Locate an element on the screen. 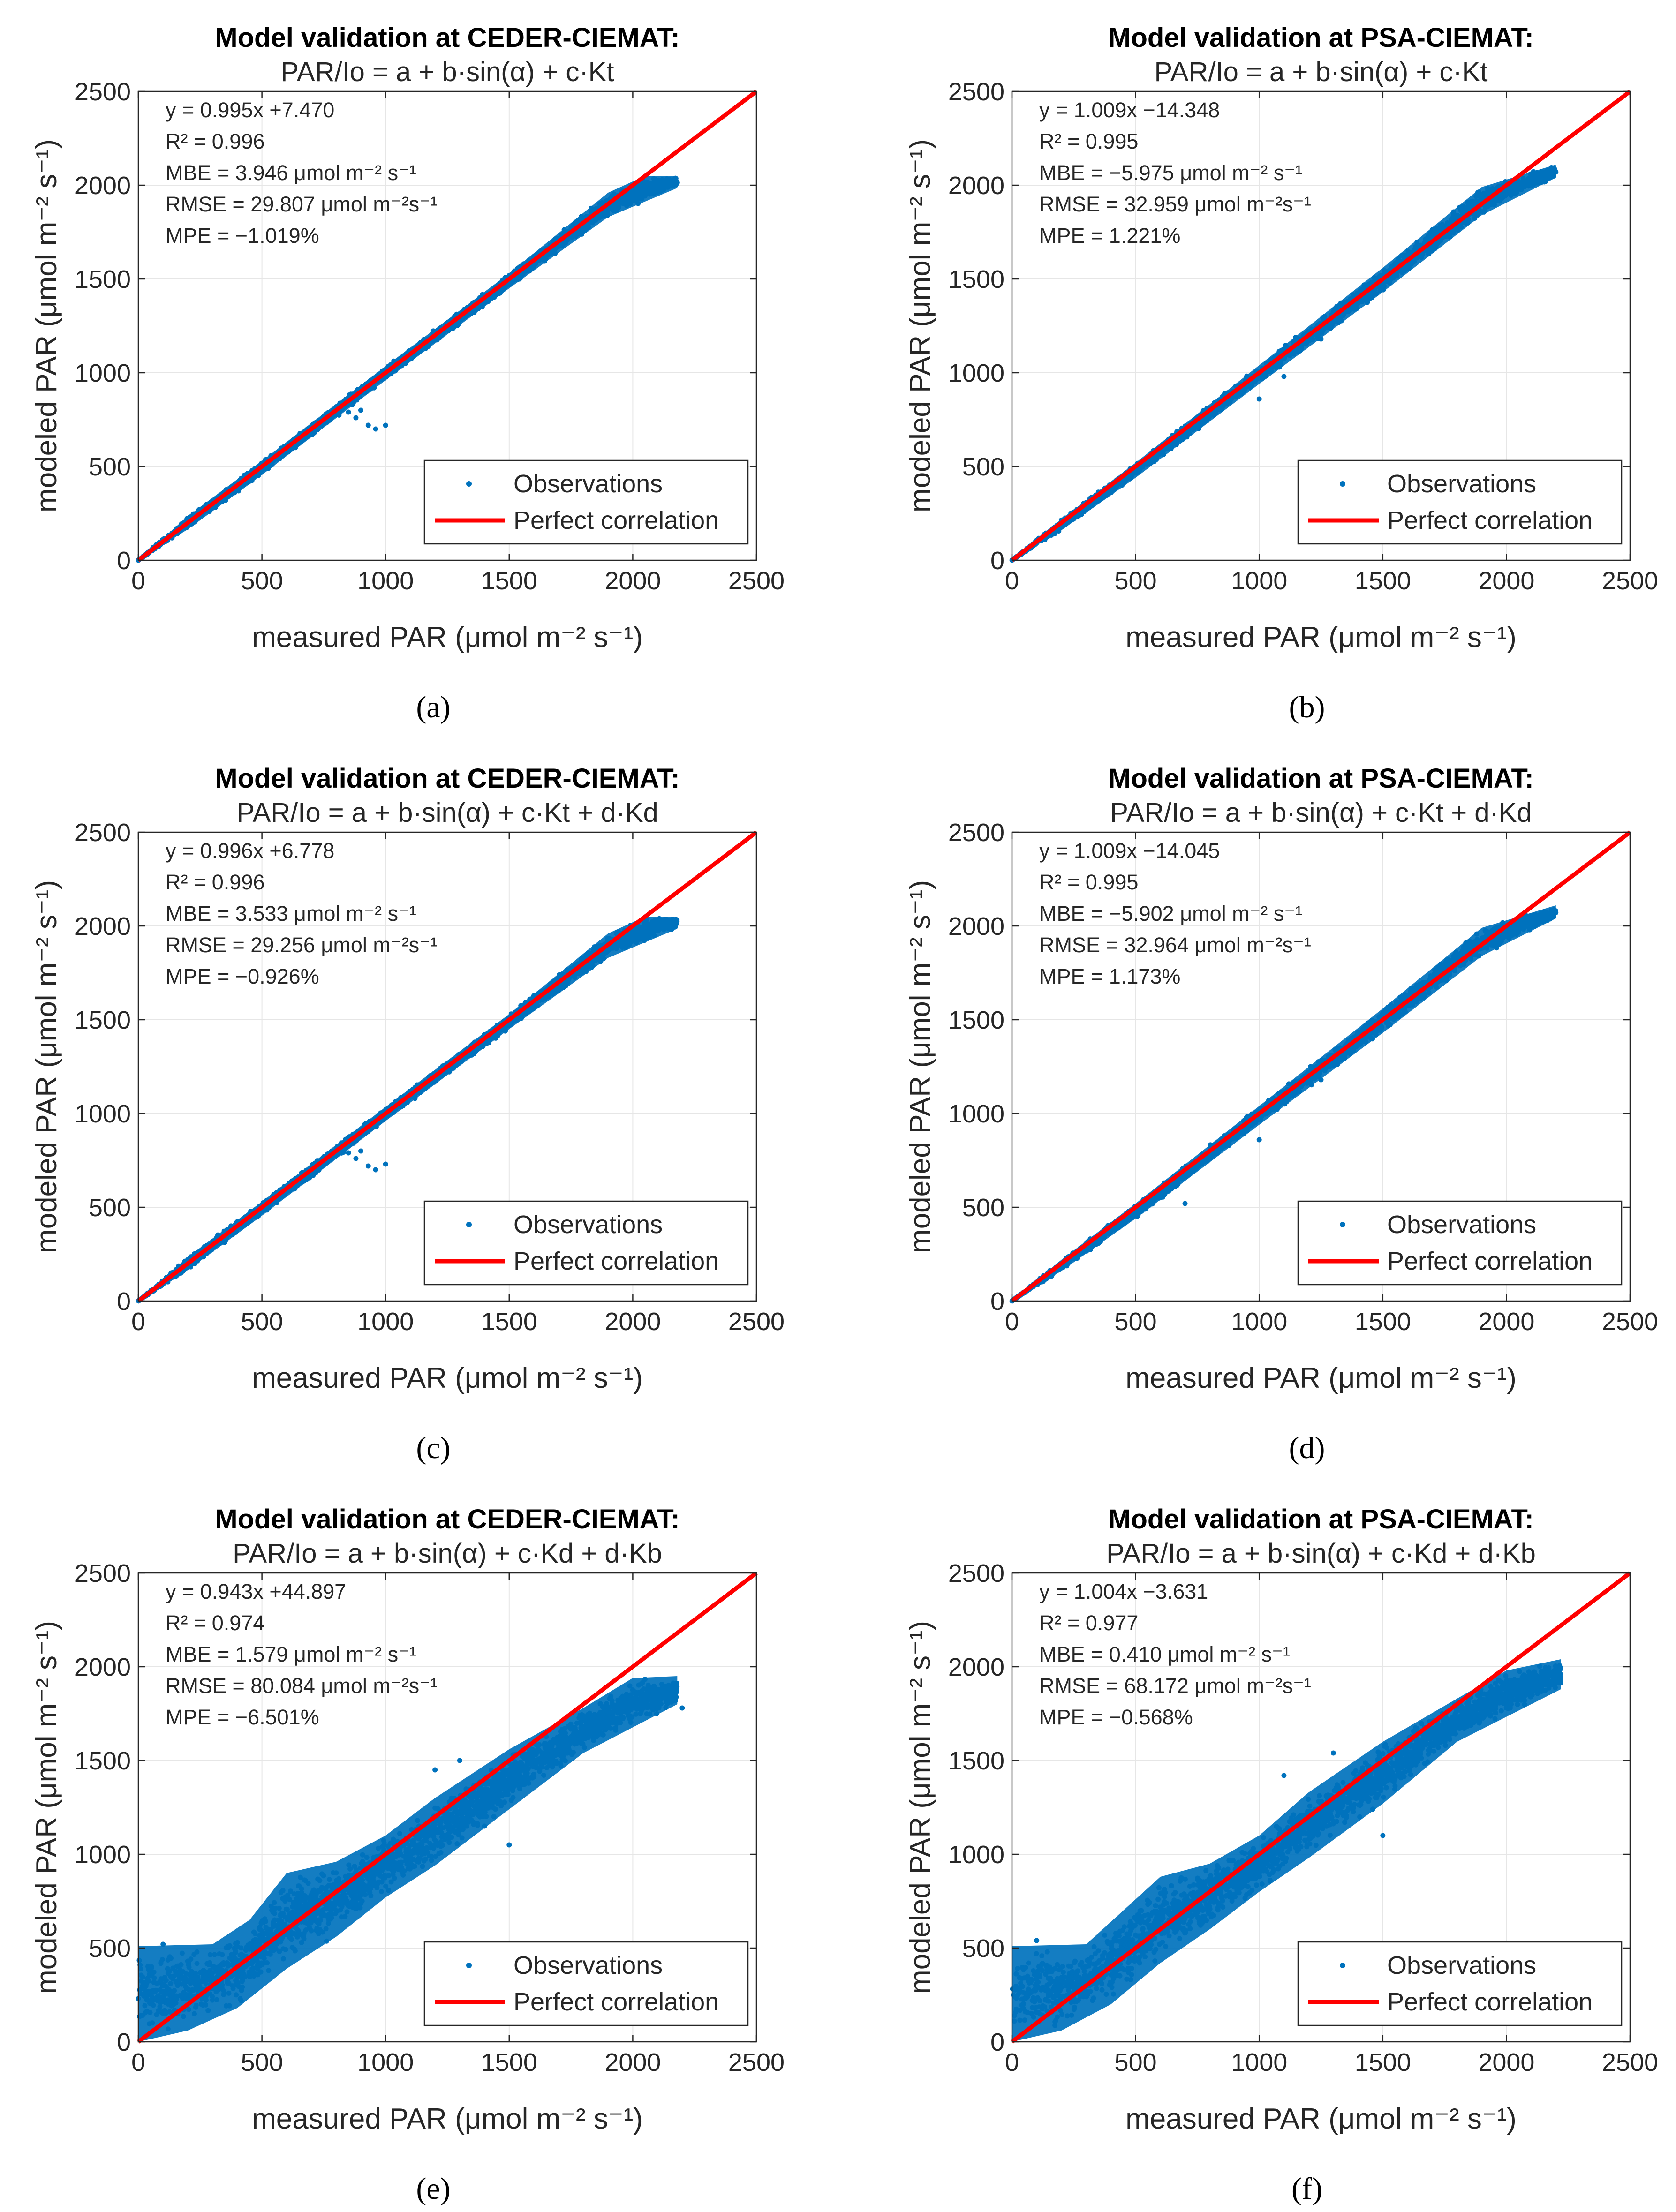 Image resolution: width=1676 pixels, height=2212 pixels. x-tick-label: 1500 is located at coordinates (509, 581).